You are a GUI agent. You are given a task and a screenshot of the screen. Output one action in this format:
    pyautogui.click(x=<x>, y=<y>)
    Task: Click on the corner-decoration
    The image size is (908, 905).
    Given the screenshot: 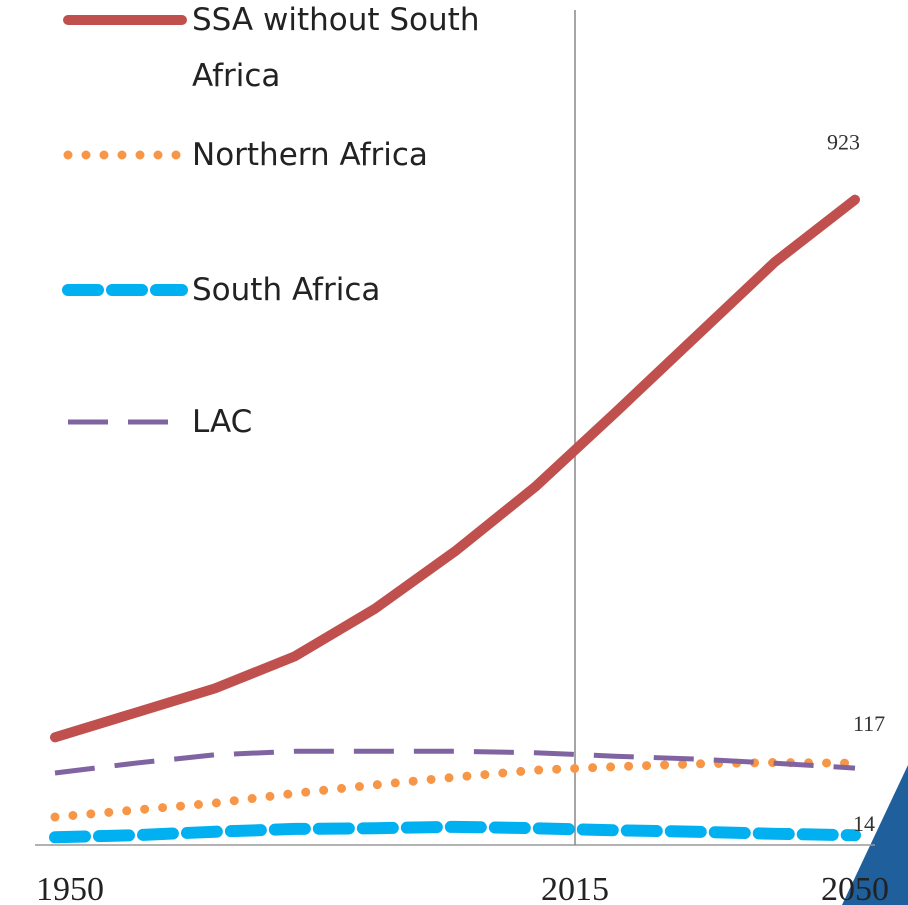 What is the action you would take?
    pyautogui.click(x=875, y=835)
    